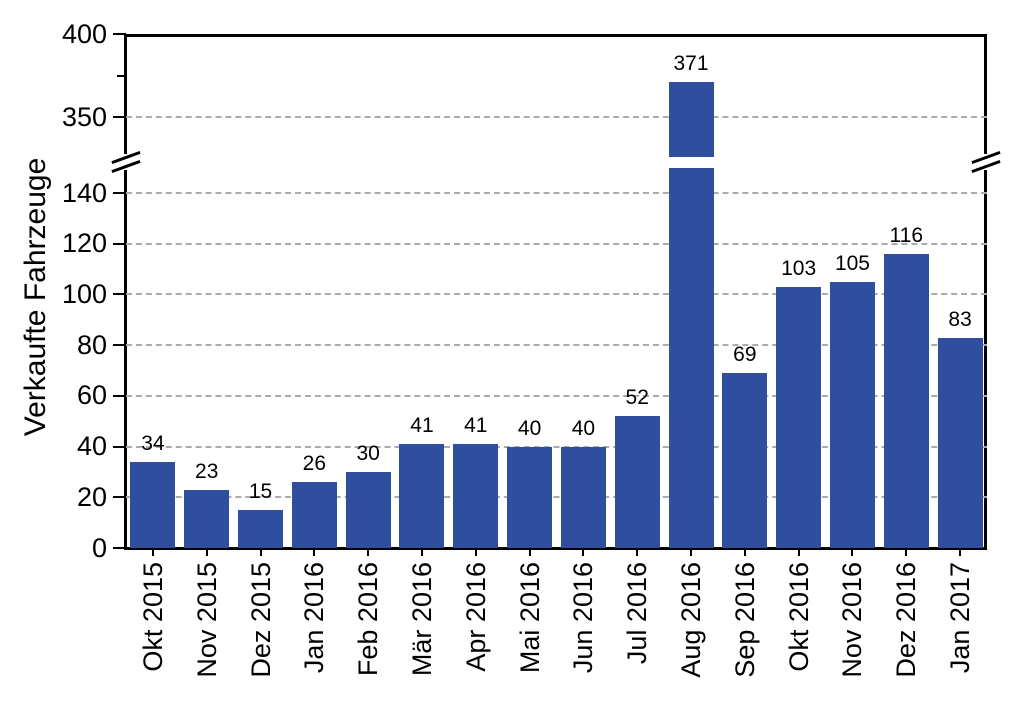 The image size is (1024, 718). I want to click on x-tick-label: Jun 2016, so click(583, 618).